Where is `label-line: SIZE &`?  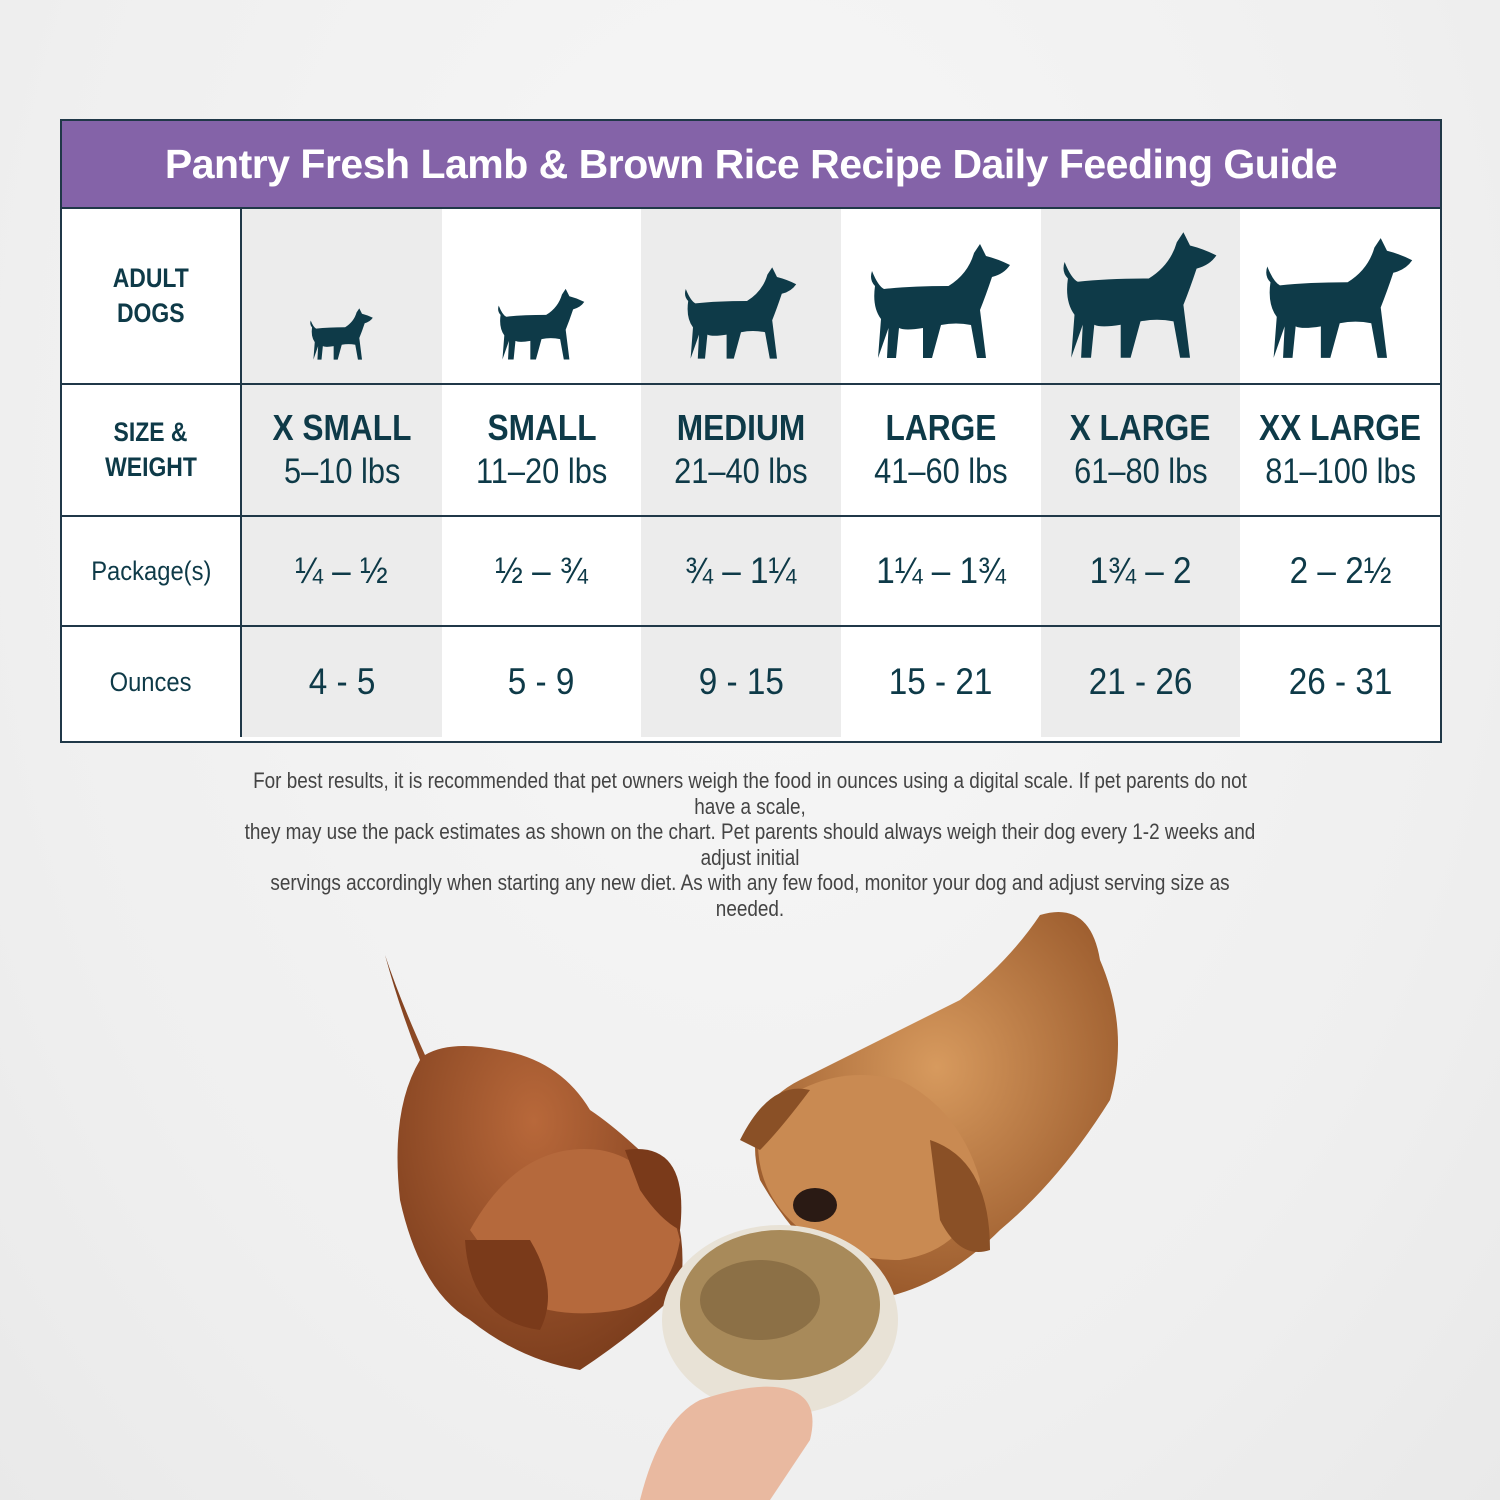
label-line: SIZE & is located at coordinates (151, 432).